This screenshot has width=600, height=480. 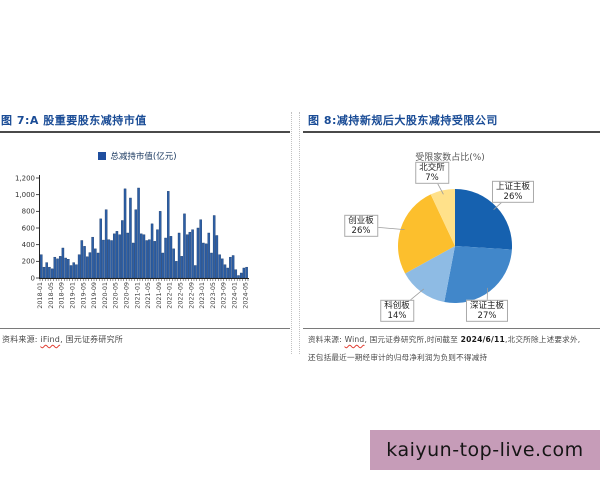 What do you see at coordinates (291, 233) in the screenshot?
I see `column-divider-left` at bounding box center [291, 233].